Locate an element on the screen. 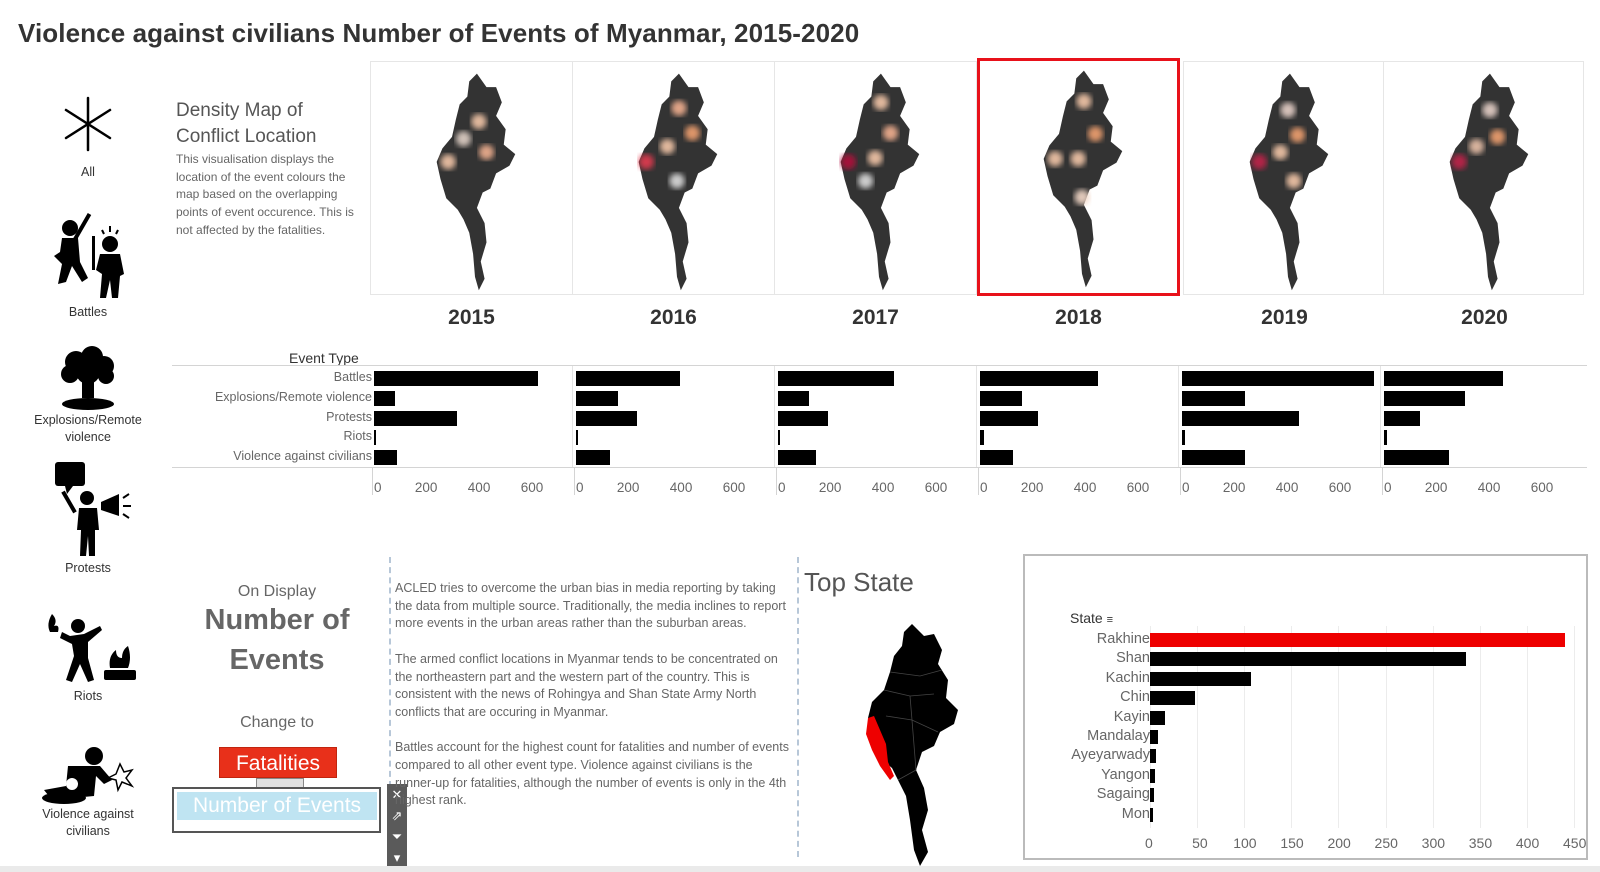 The width and height of the screenshot is (1600, 872). density-map-2016 is located at coordinates (673, 178).